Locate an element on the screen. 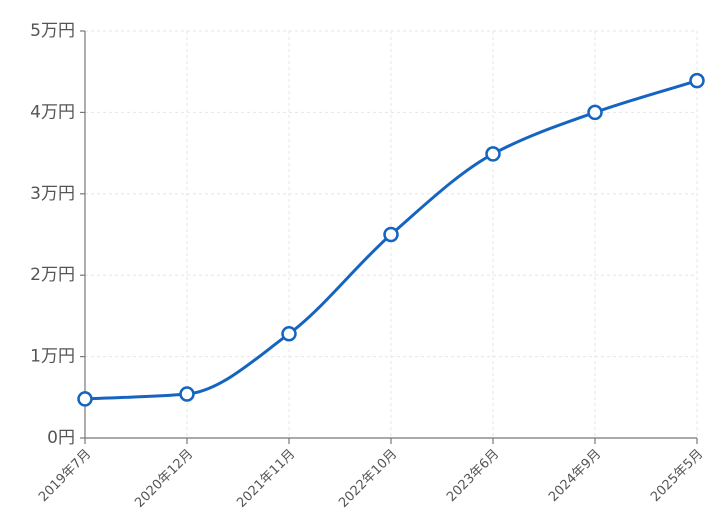 The image size is (715, 524). x-tick-label: 2022年10月 is located at coordinates (368, 479).